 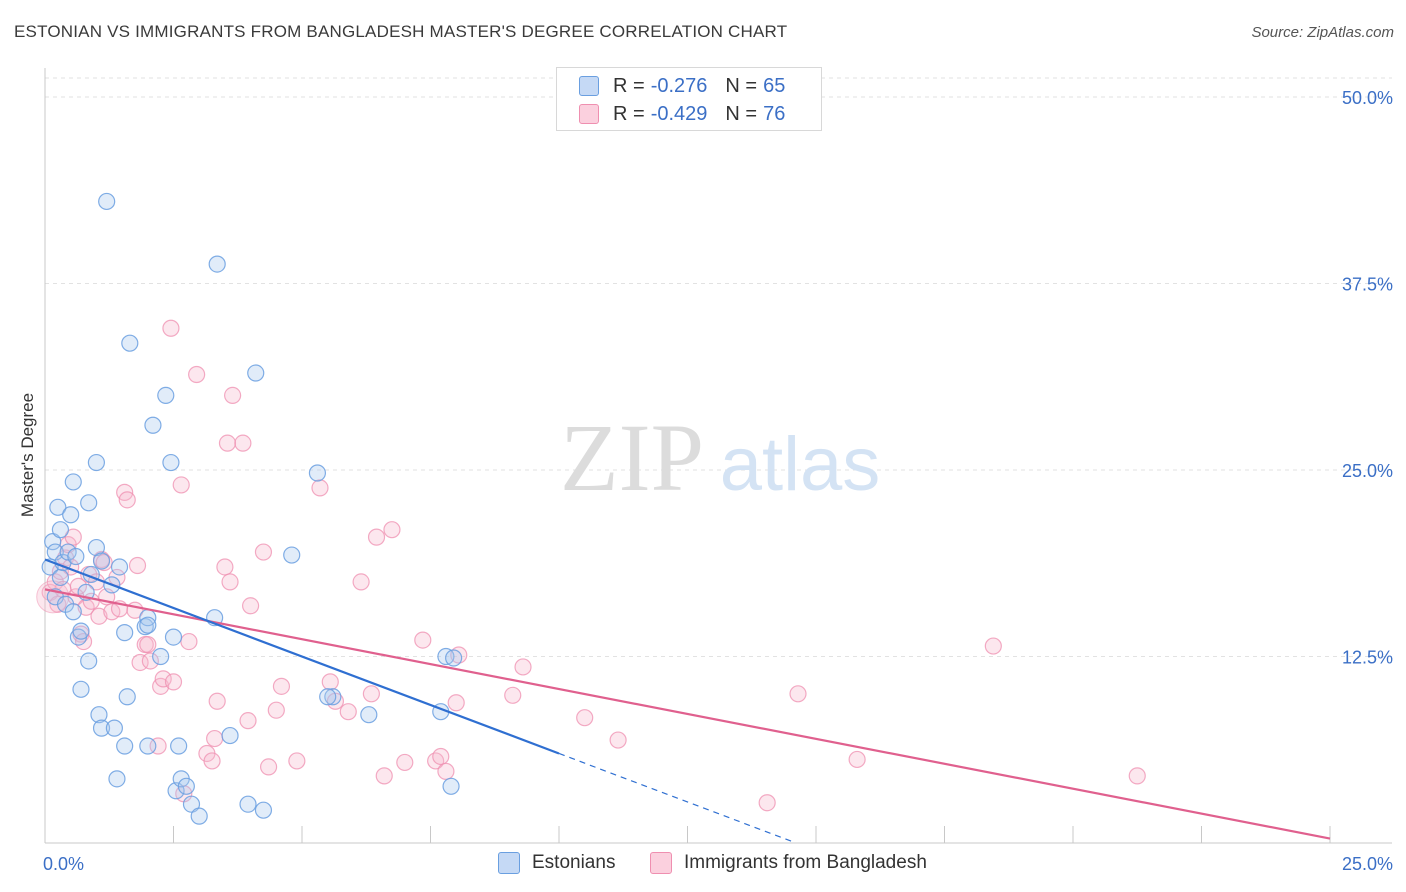 I want to click on legend-row-bangladesh: R = -0.429 N = 76, so click(x=682, y=114).